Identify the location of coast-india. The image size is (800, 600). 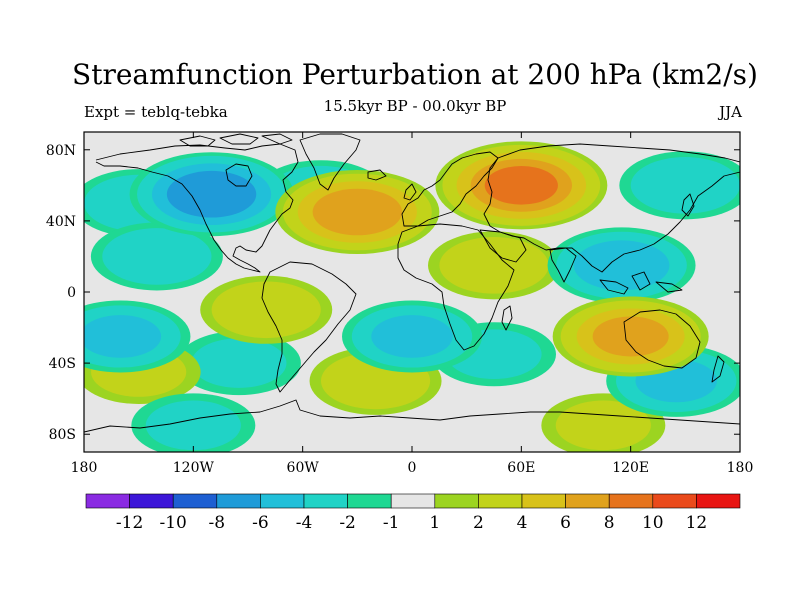
(563, 265).